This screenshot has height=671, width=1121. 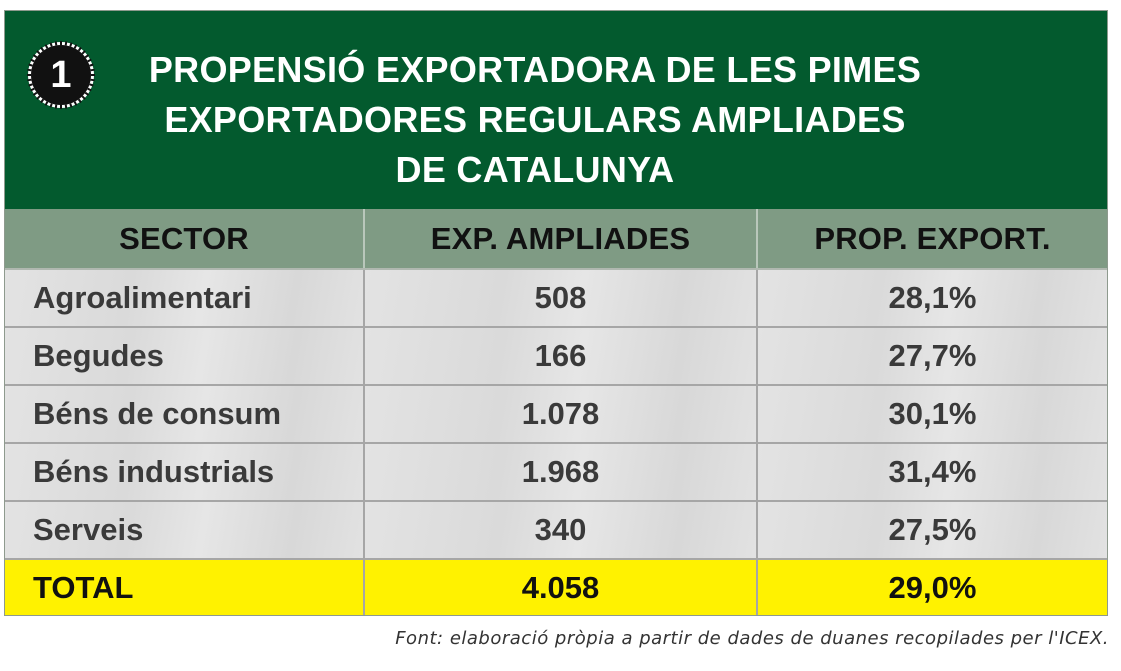 What do you see at coordinates (561, 530) in the screenshot?
I see `exp-cell: 340` at bounding box center [561, 530].